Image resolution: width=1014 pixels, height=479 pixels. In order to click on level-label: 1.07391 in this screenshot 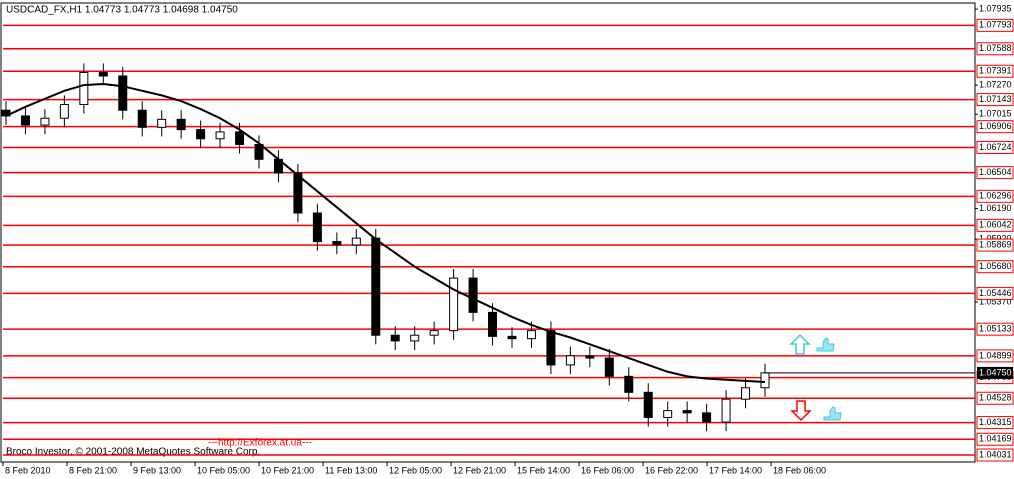, I will do `click(995, 71)`.